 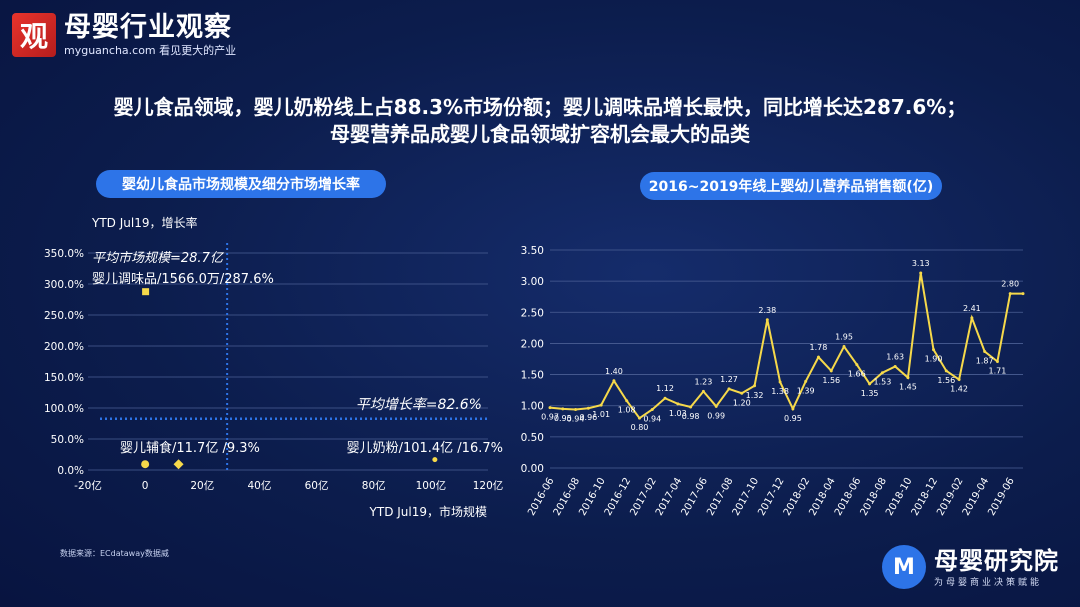 What do you see at coordinates (1010, 284) in the screenshot?
I see `data-label: 2.80` at bounding box center [1010, 284].